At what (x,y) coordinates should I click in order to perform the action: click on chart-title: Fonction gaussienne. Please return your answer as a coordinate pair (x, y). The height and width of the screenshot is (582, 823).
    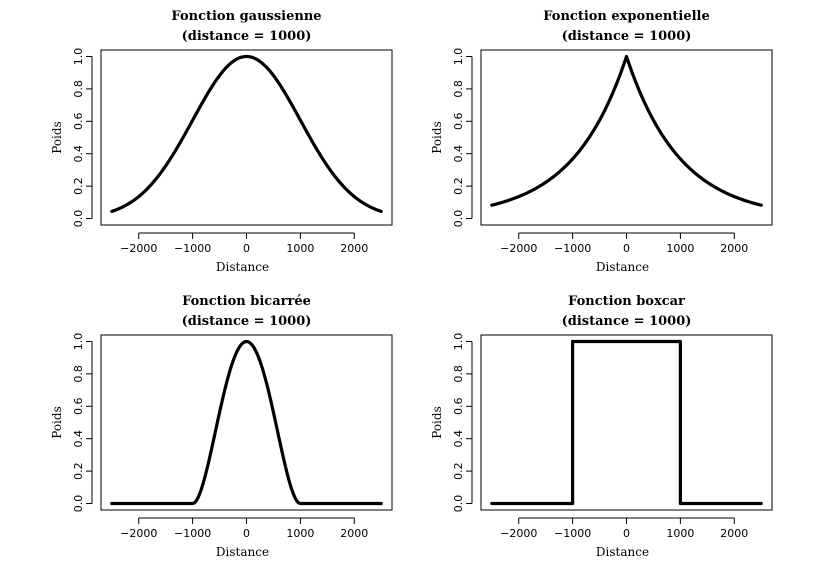
    Looking at the image, I should click on (246, 16).